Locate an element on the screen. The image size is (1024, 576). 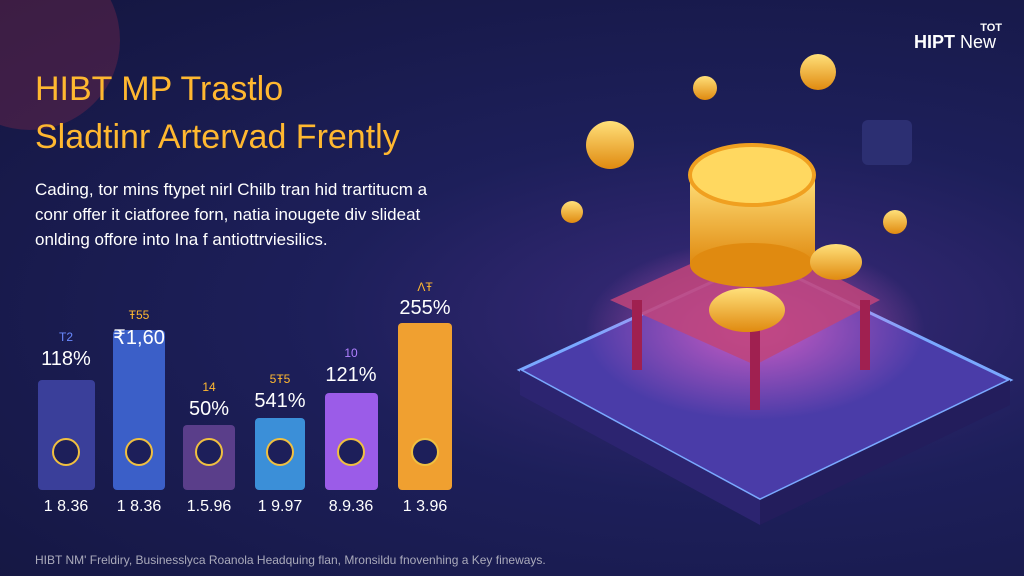
title-line: HIBT MP Trastlo is located at coordinates (159, 89).